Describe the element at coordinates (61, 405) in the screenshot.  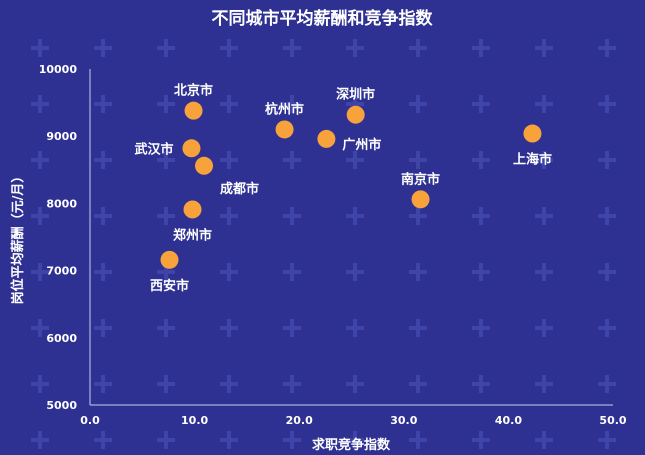
I see `y-tick-label: 5000` at that location.